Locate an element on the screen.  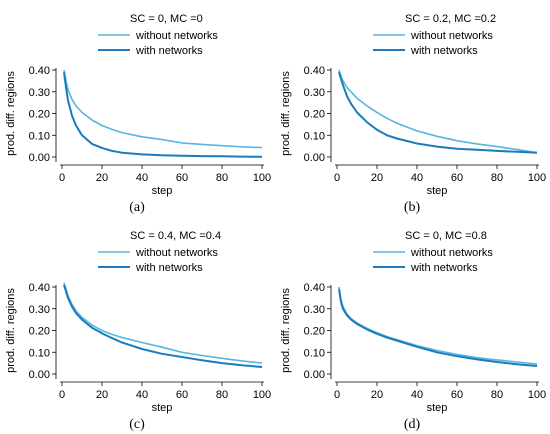
legend-title: SC = 0, MC =0 is located at coordinates (166, 19).